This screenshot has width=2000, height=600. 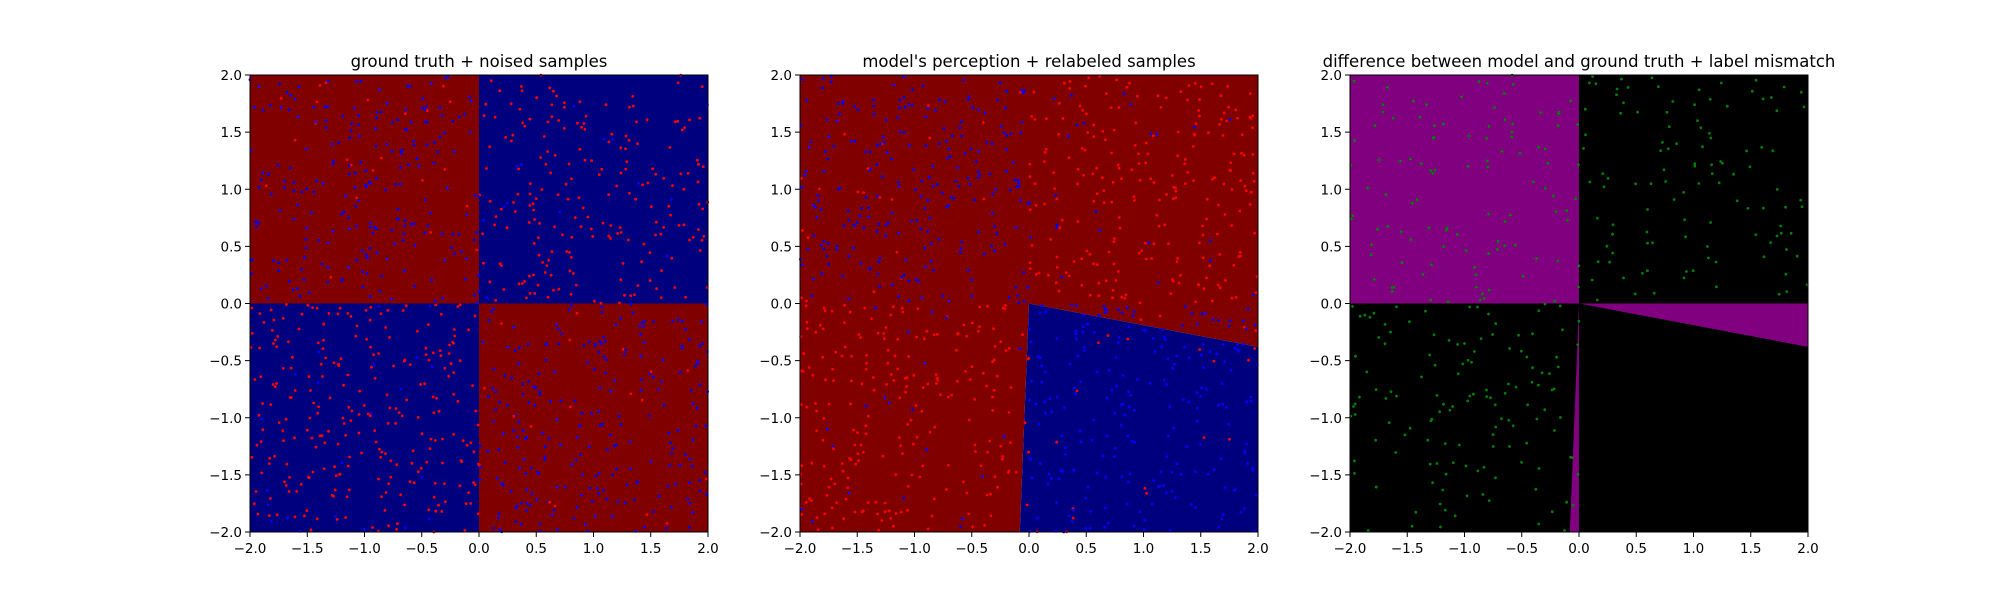 I want to click on x-tick-label: −1.0, so click(x=914, y=549).